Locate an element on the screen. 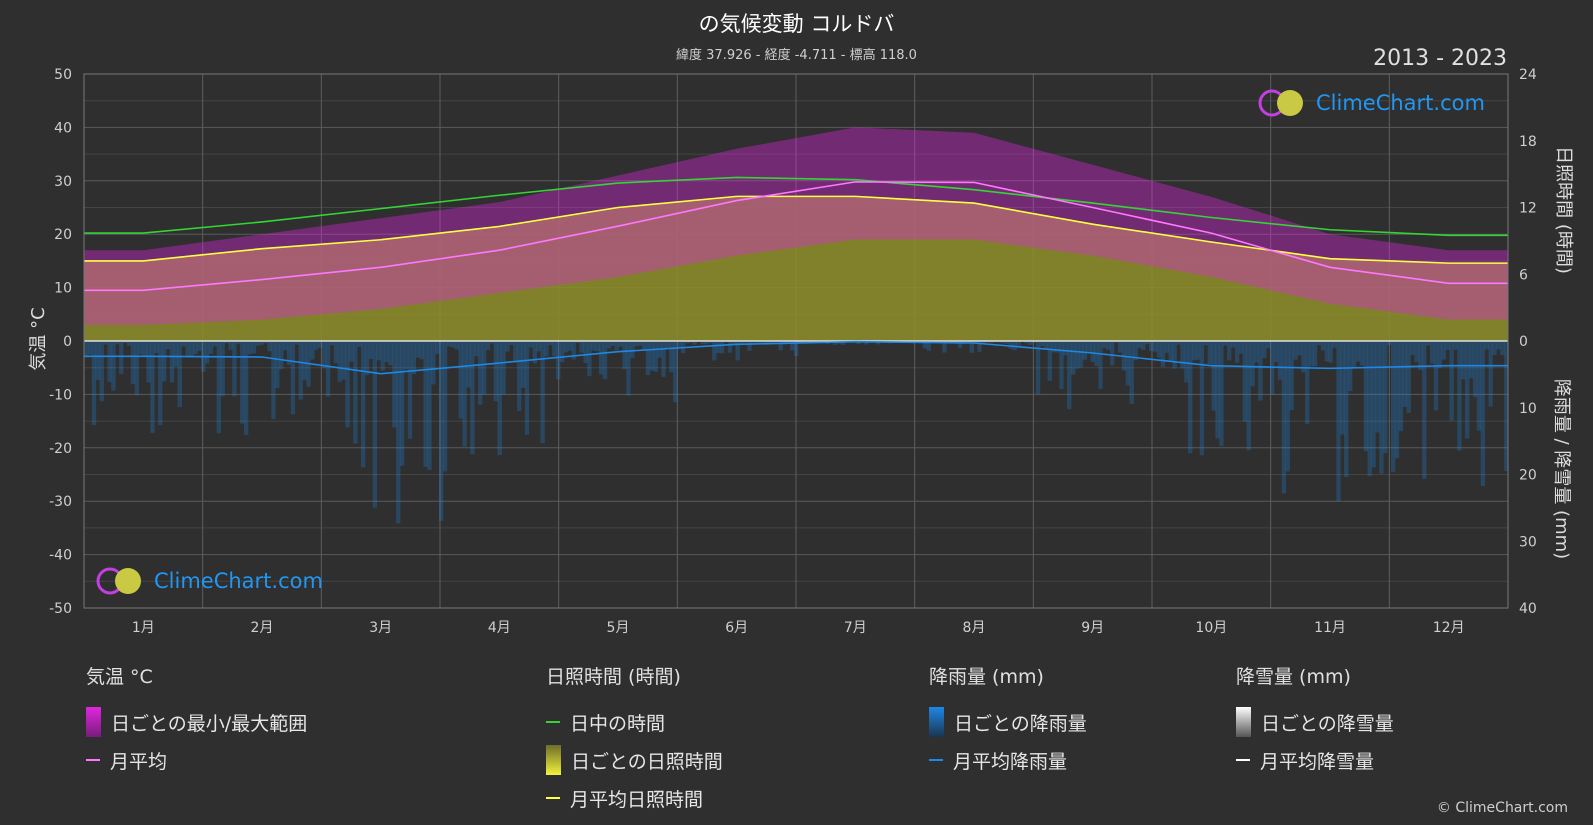 The height and width of the screenshot is (825, 1593). logo-bottom: ClimeChart.com is located at coordinates (209, 581).